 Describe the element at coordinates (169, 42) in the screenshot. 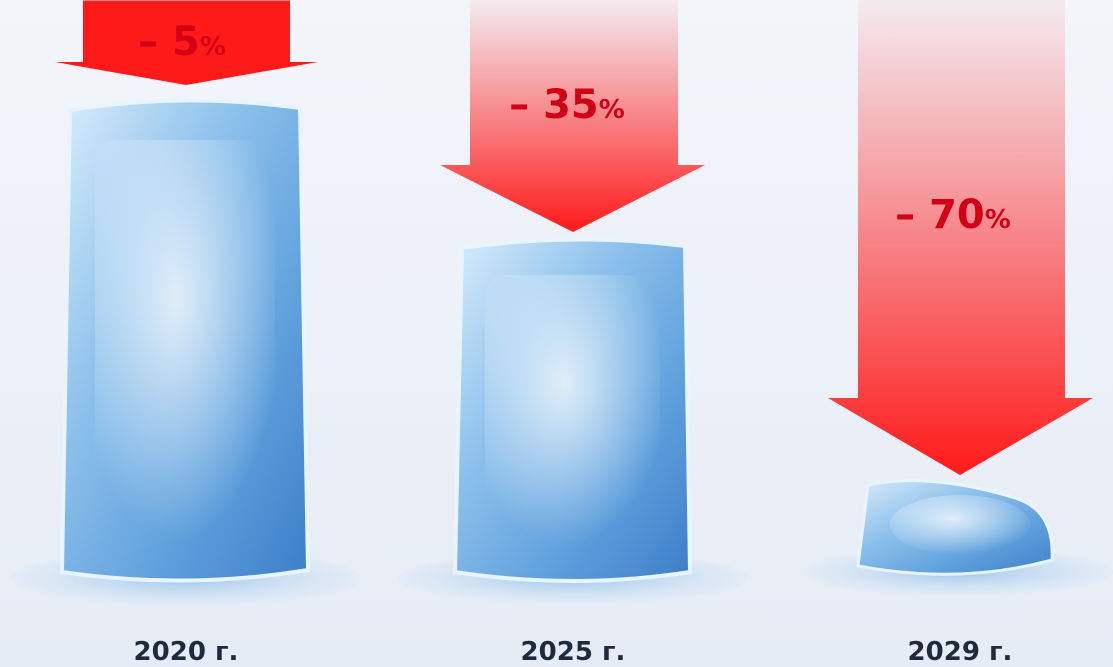

I see `percent-value: – 5` at that location.